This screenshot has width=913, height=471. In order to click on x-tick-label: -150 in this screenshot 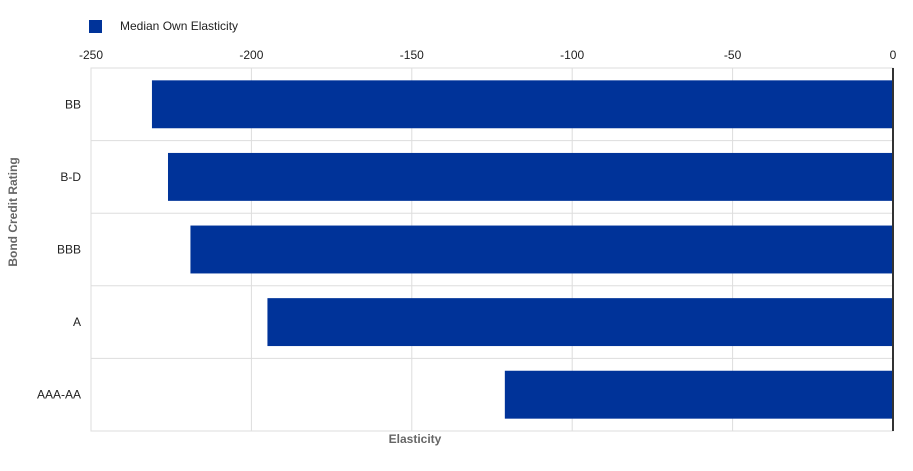, I will do `click(412, 55)`.